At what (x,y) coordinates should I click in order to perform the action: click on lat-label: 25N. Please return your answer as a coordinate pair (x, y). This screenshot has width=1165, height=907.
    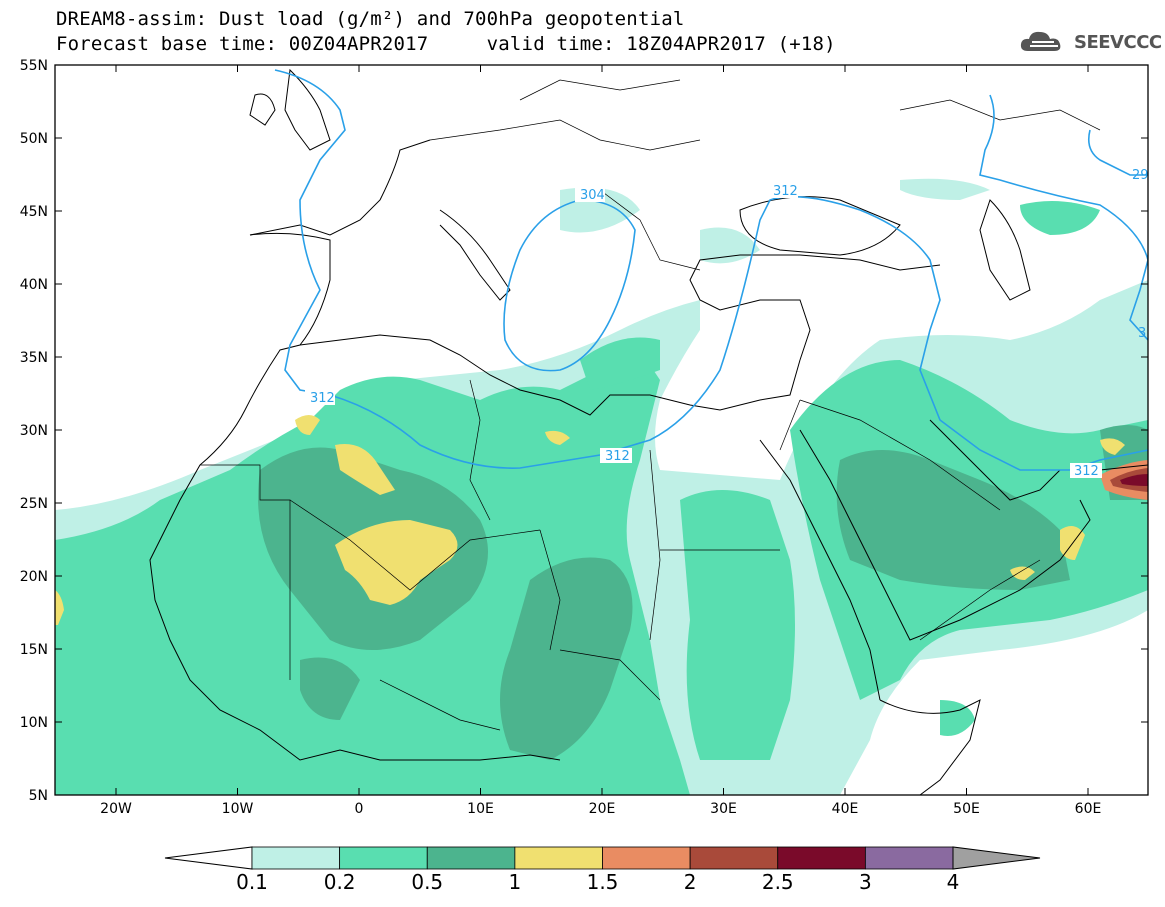
    Looking at the image, I should click on (34, 504).